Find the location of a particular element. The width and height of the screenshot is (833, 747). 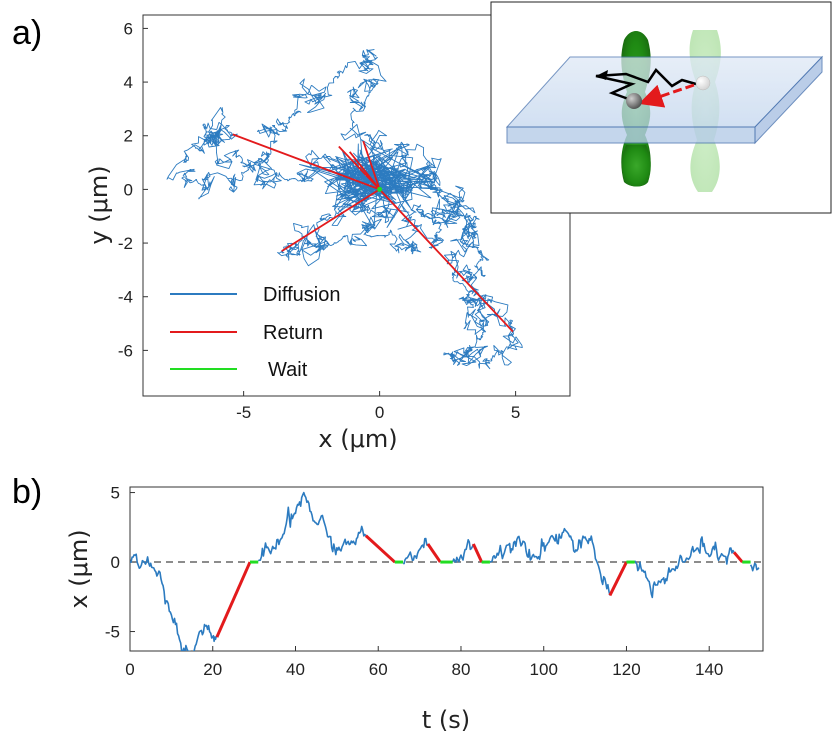

legend-wait-label: Wait is located at coordinates (288, 370).